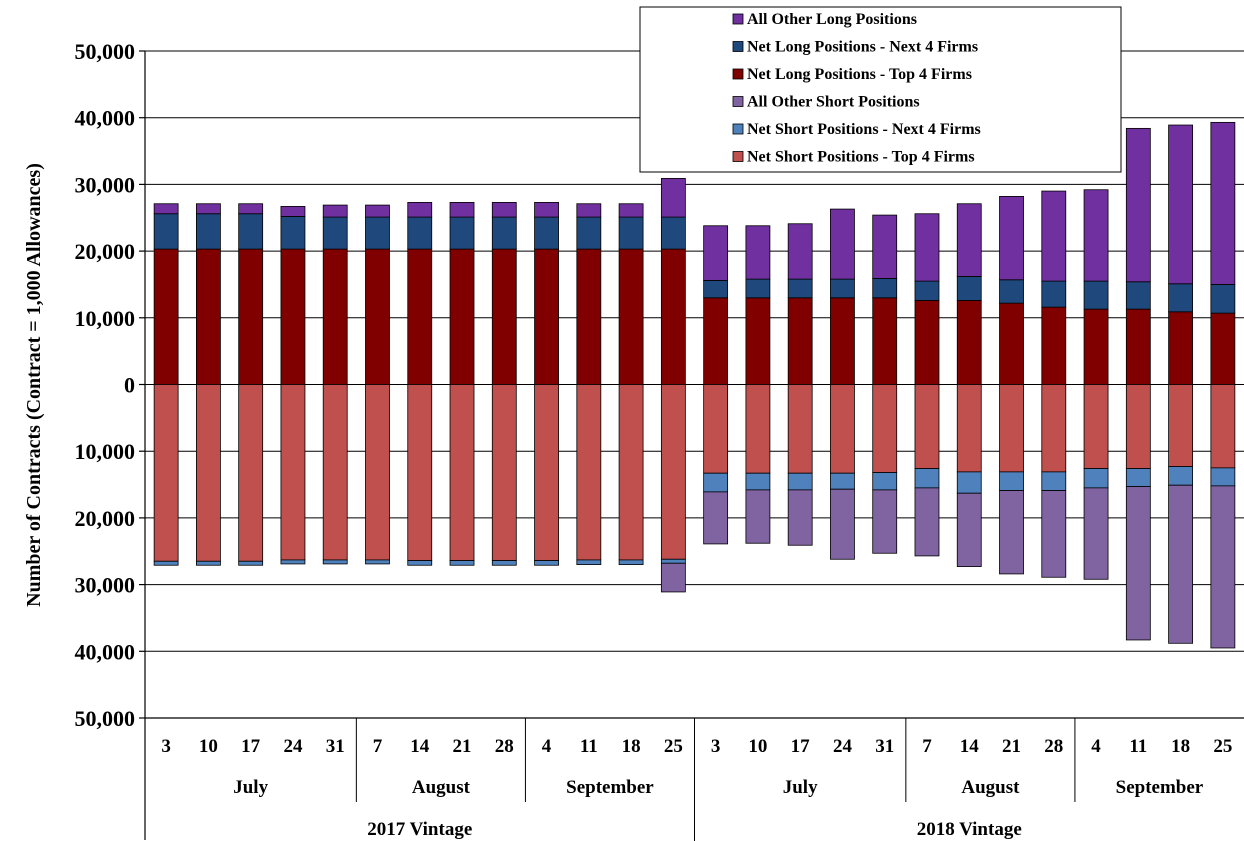 The width and height of the screenshot is (1244, 841). What do you see at coordinates (864, 129) in the screenshot?
I see `legend-label: Net Short Positions - Next 4 Firms` at bounding box center [864, 129].